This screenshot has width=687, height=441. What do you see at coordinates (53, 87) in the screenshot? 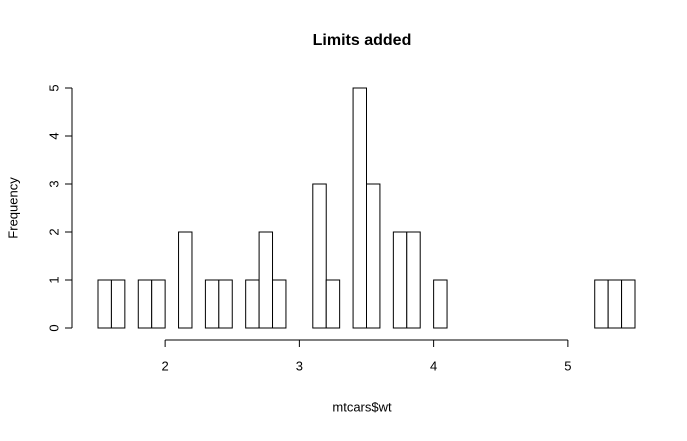
I see `y-tick-label: 5` at bounding box center [53, 87].